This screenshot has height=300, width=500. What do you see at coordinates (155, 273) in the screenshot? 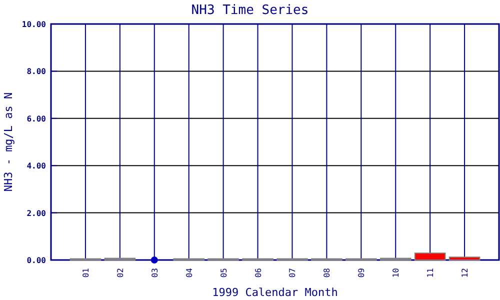
I see `x-tick-label: 03` at bounding box center [155, 273].